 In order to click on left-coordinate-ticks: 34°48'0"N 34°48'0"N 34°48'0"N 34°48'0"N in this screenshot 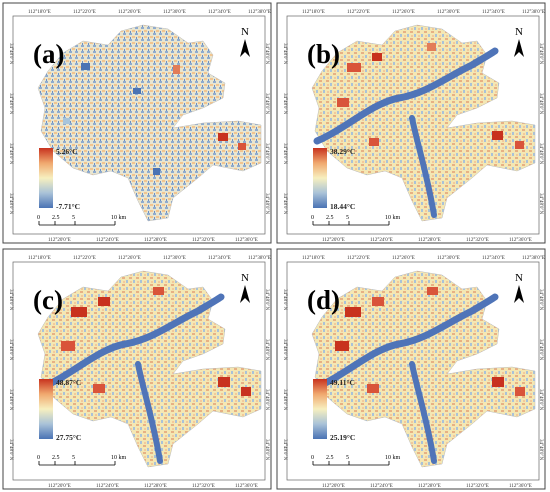, I will do `click(10, 374)`.